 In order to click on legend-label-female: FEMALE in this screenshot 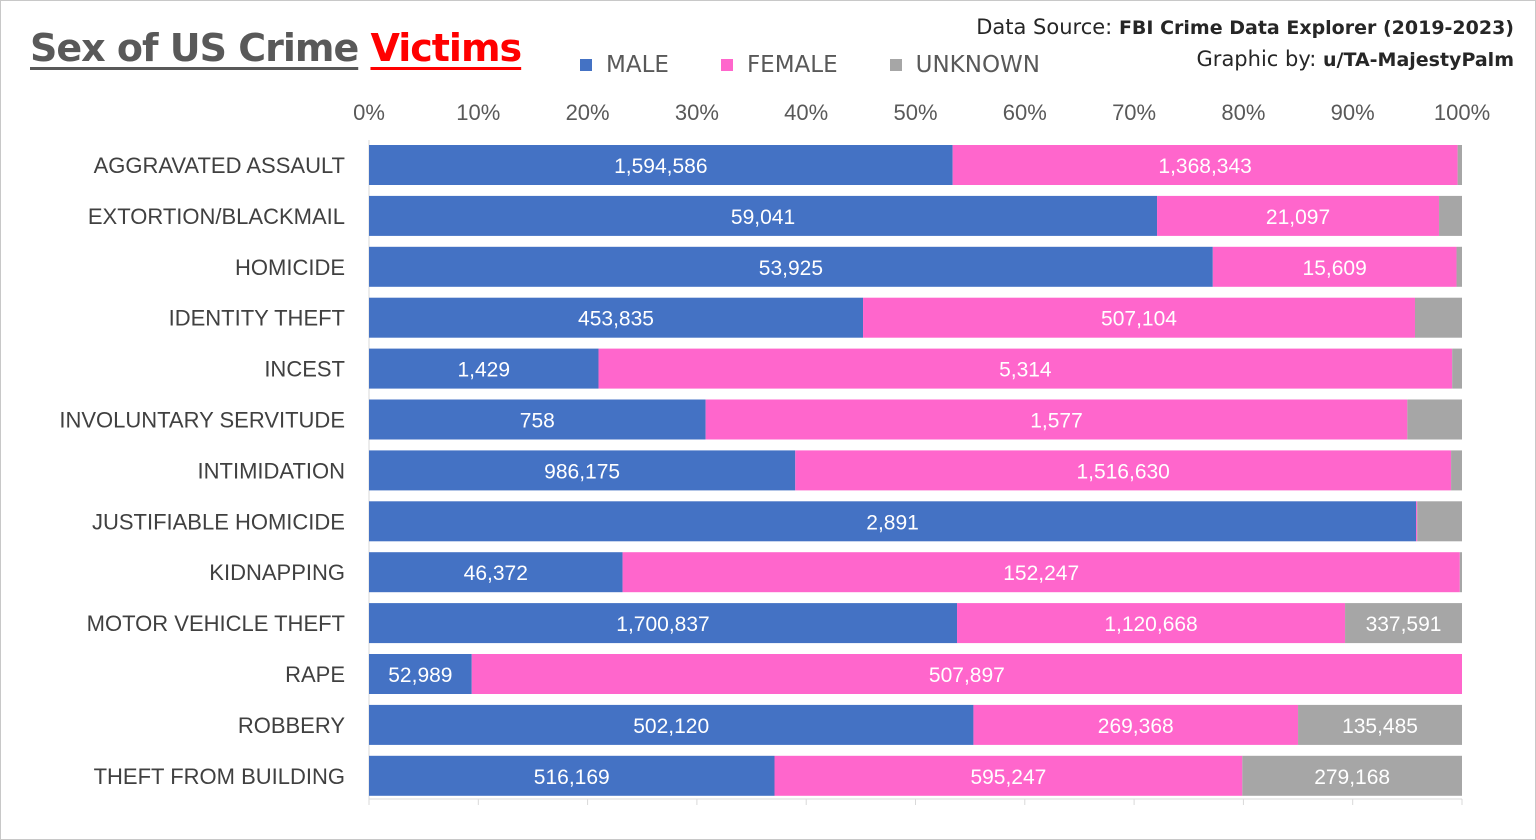, I will do `click(792, 65)`.